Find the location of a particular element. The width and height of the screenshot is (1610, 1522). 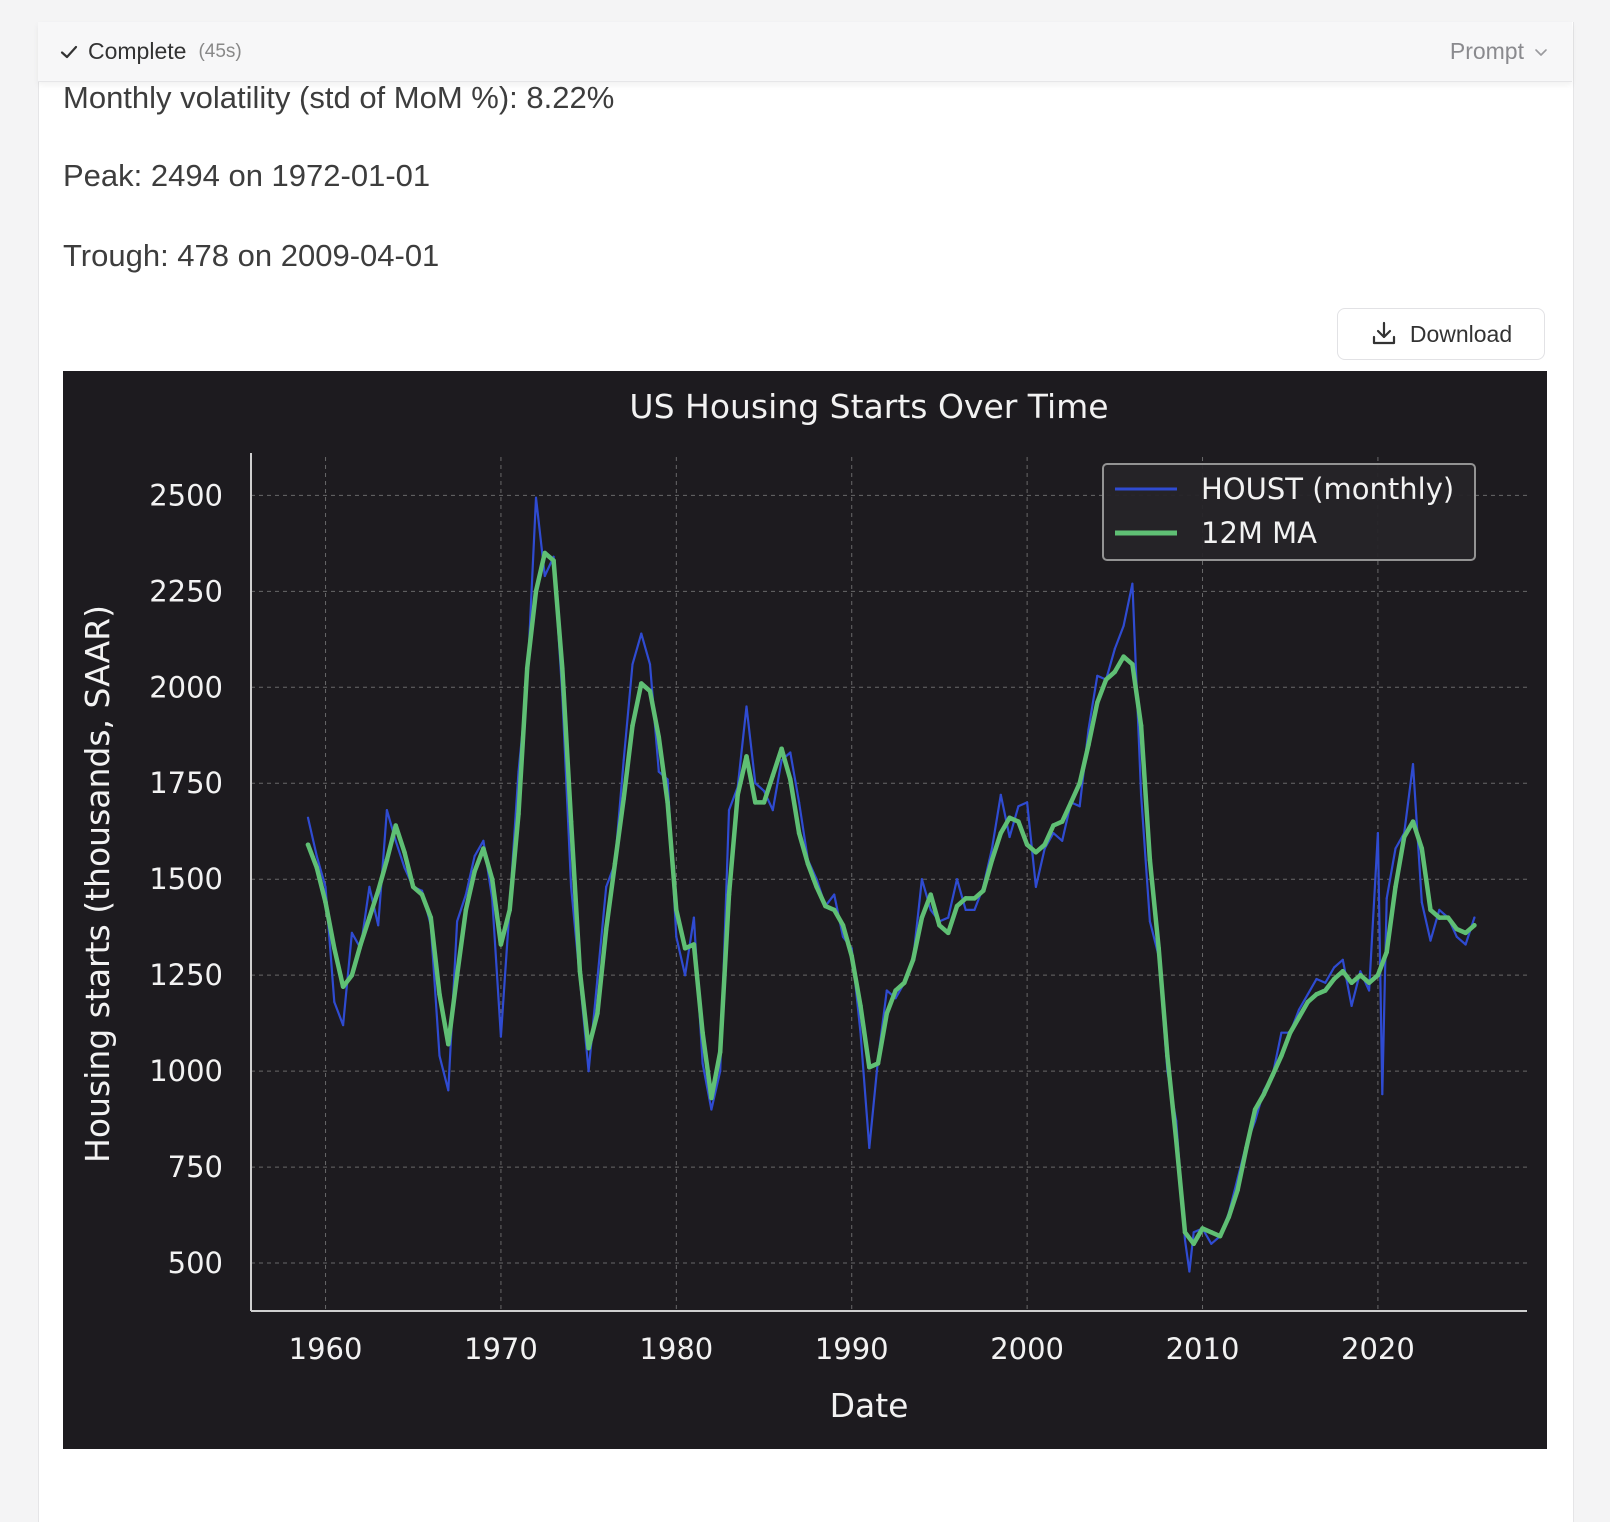

chevron-down-icon is located at coordinates (1541, 52).